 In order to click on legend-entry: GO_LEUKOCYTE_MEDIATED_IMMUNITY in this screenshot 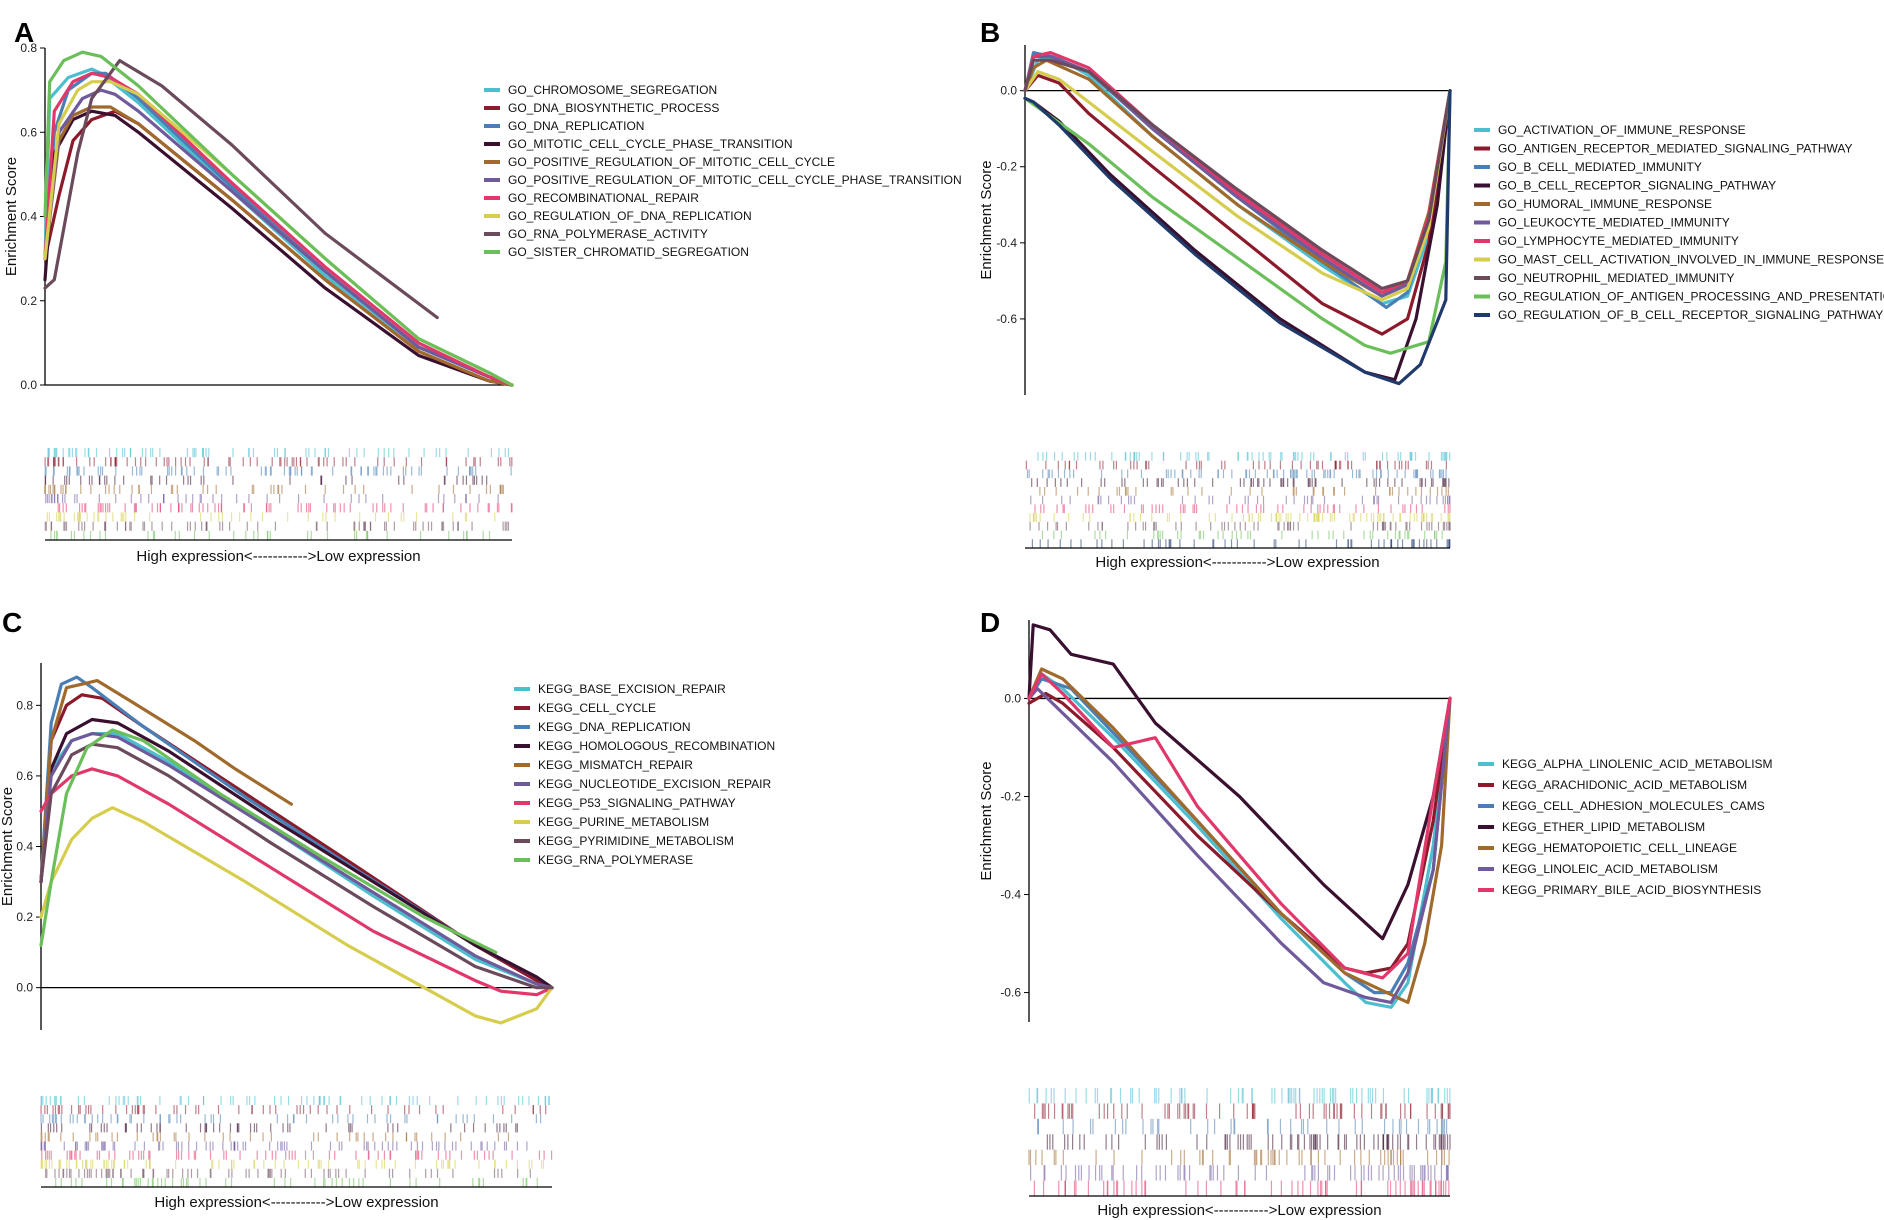, I will do `click(1614, 223)`.